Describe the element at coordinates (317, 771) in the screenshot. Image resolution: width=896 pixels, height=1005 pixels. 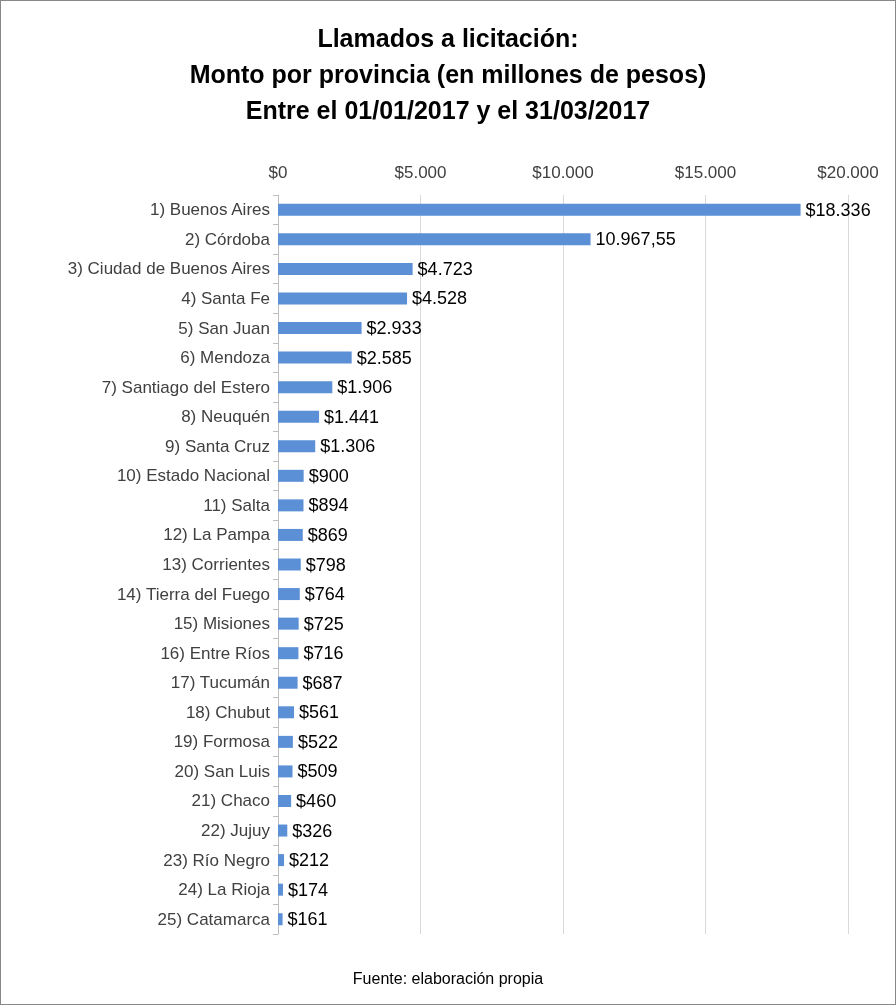
I see `data-label: $509` at that location.